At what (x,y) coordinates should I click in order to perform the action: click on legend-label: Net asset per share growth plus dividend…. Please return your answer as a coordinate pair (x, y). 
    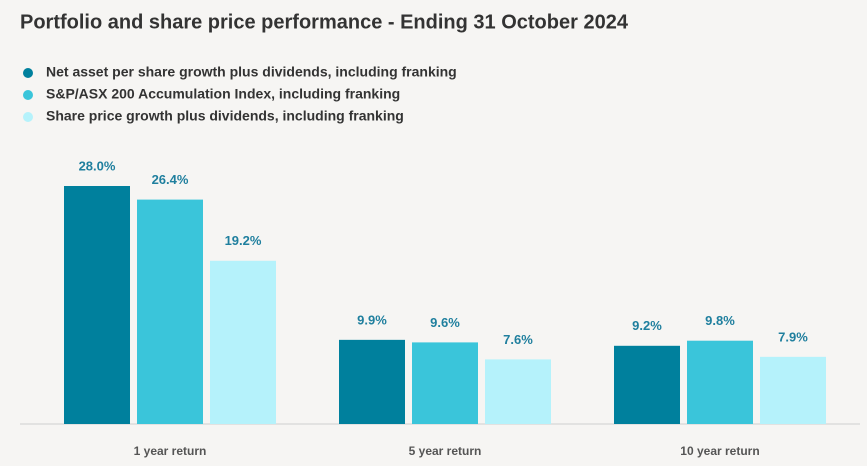
    Looking at the image, I should click on (251, 72).